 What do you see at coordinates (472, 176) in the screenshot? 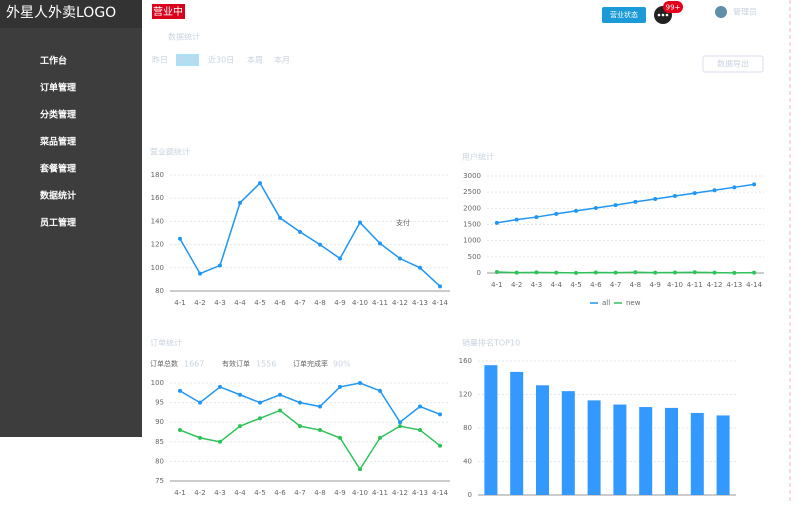
I see `y-tick-label: 3000` at bounding box center [472, 176].